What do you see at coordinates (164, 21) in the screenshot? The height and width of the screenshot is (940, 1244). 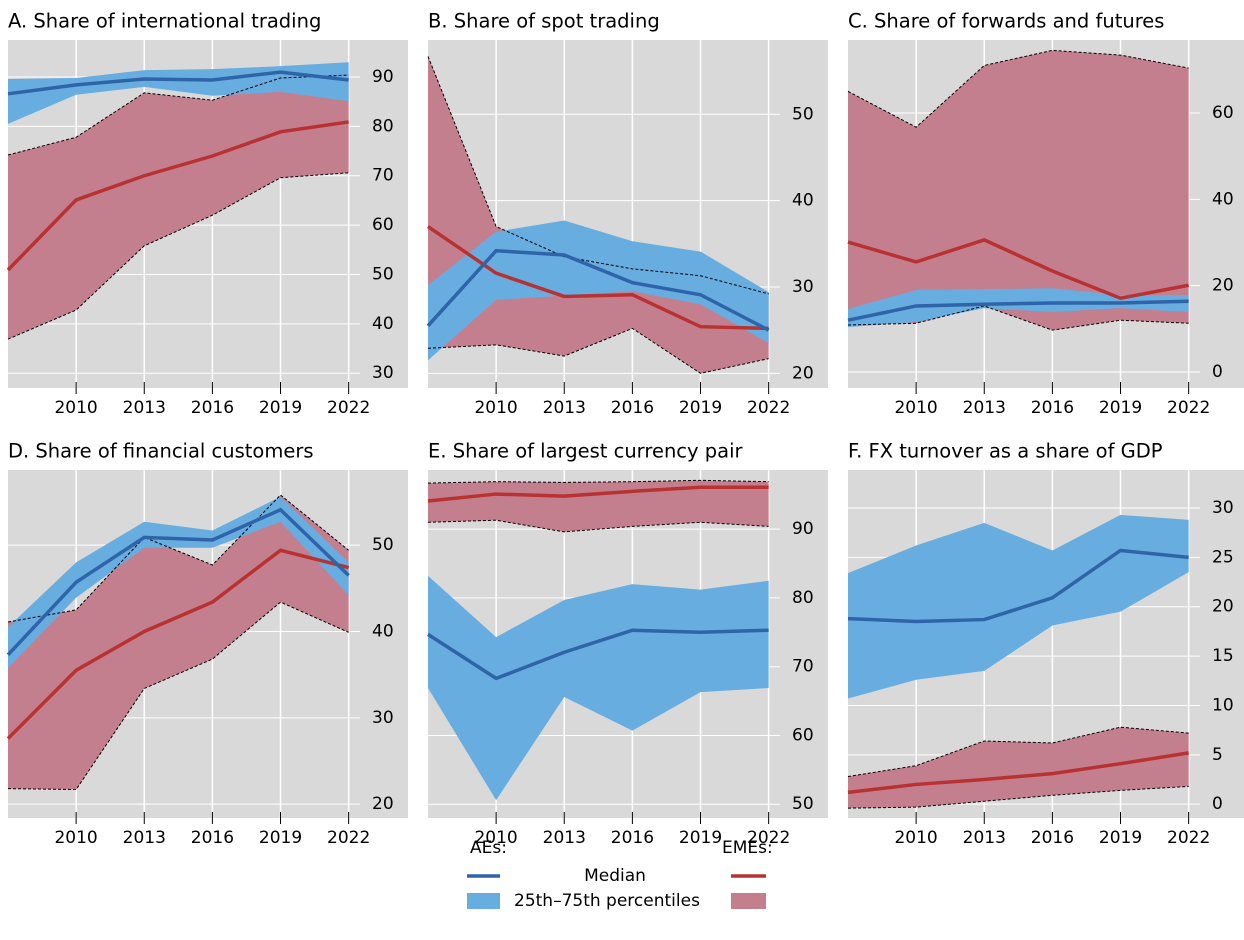 I see `panel-title: A. Share of international trading` at bounding box center [164, 21].